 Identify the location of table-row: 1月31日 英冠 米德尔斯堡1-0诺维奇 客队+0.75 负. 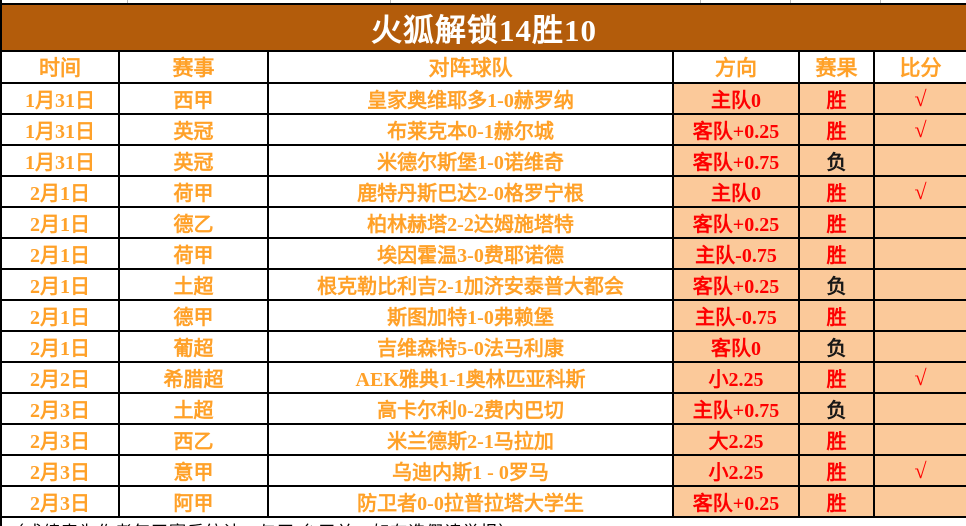
(483, 160).